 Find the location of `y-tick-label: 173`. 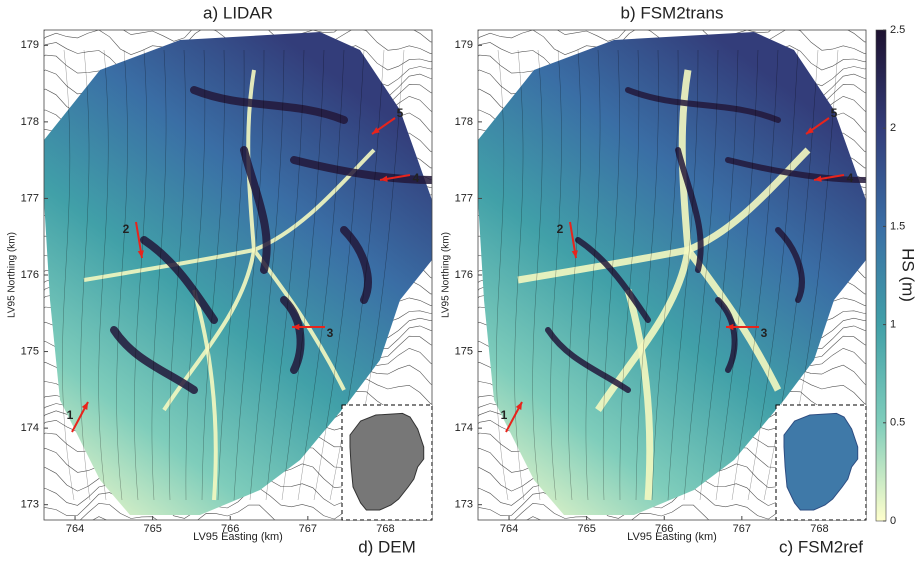

y-tick-label: 173 is located at coordinates (30, 505).